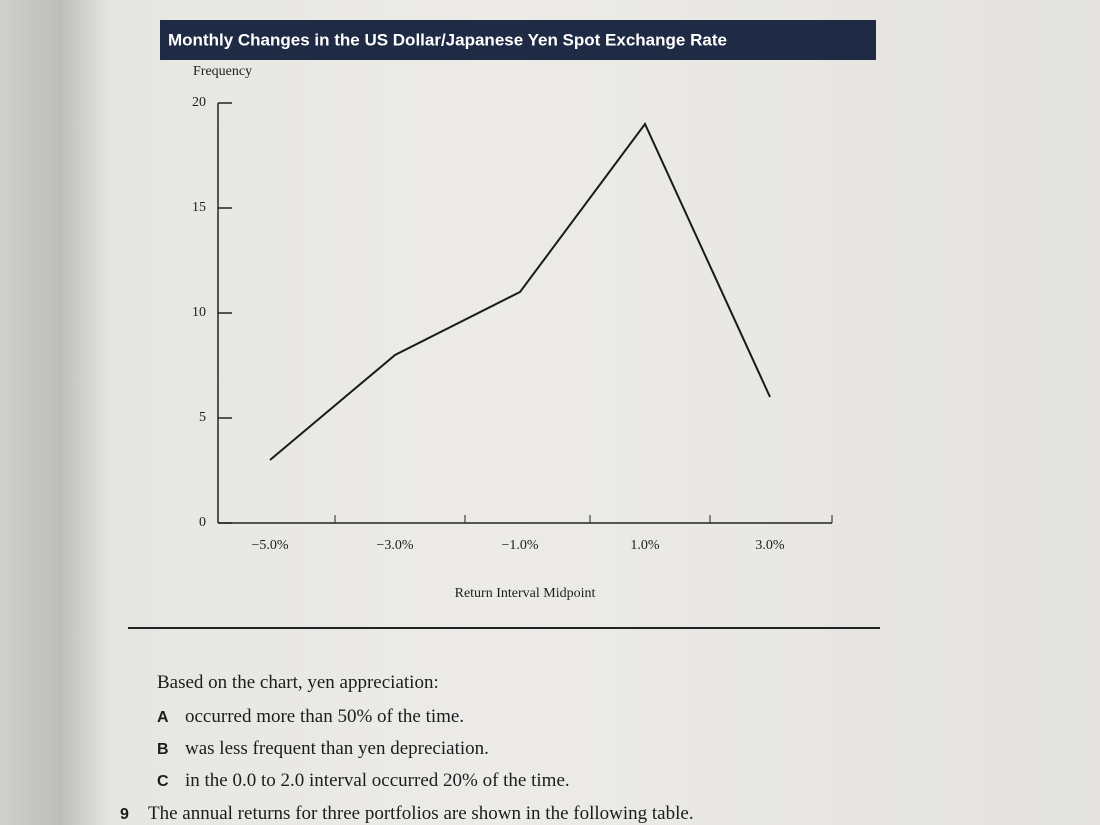 Image resolution: width=1100 pixels, height=825 pixels. Describe the element at coordinates (163, 717) in the screenshot. I see `option-letter: A` at that location.